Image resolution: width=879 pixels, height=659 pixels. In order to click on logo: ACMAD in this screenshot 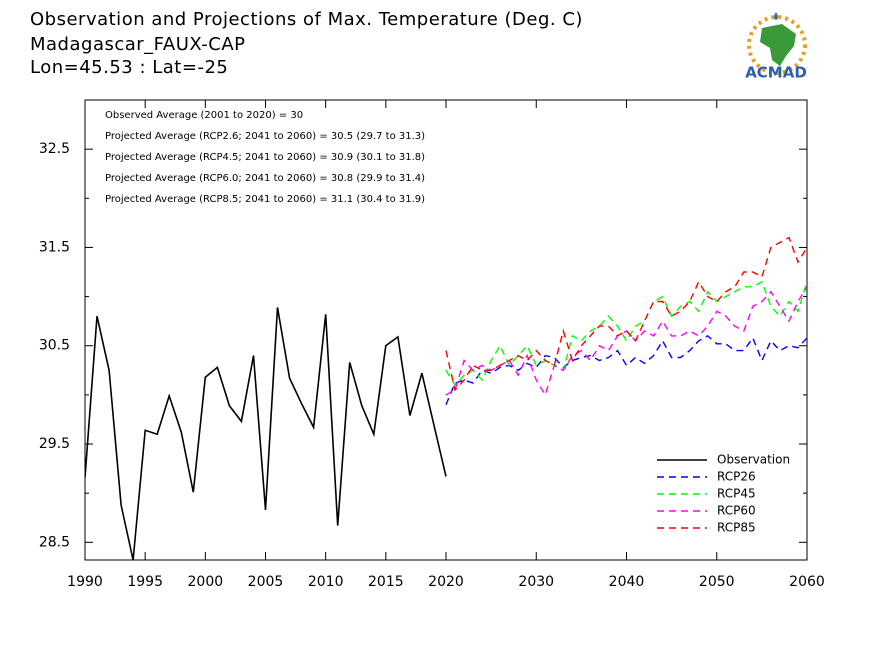, I will do `click(776, 47)`.